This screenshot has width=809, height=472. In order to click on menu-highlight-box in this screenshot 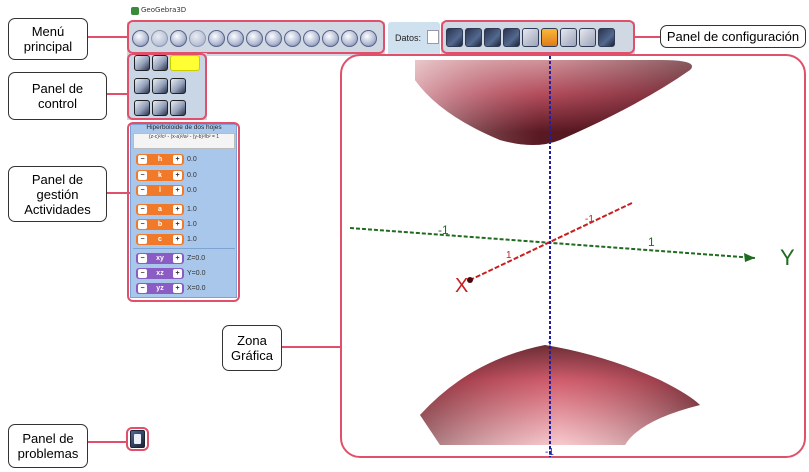, I will do `click(256, 37)`.